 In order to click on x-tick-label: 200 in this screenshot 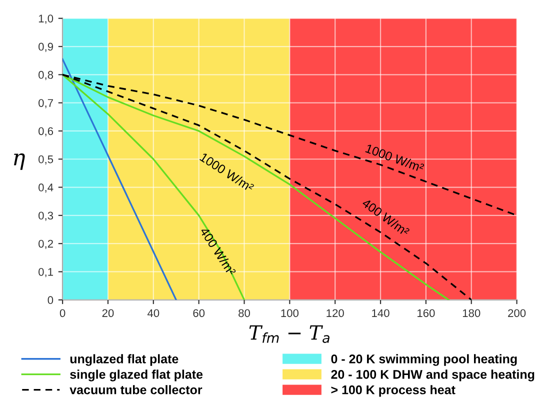, I will do `click(517, 313)`.